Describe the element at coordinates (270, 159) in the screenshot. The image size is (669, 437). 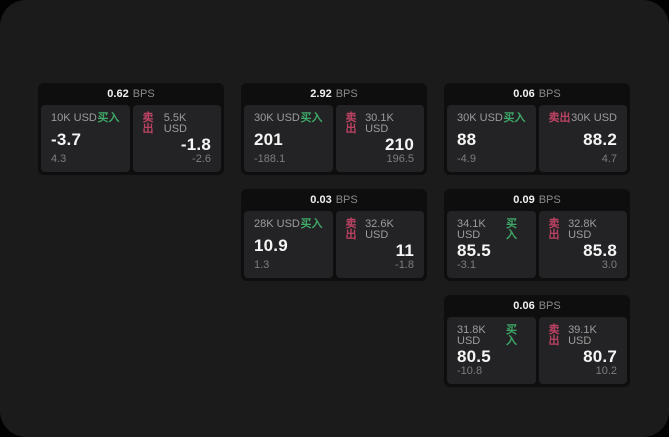
I see `buy-sub-value: -188.1` at that location.